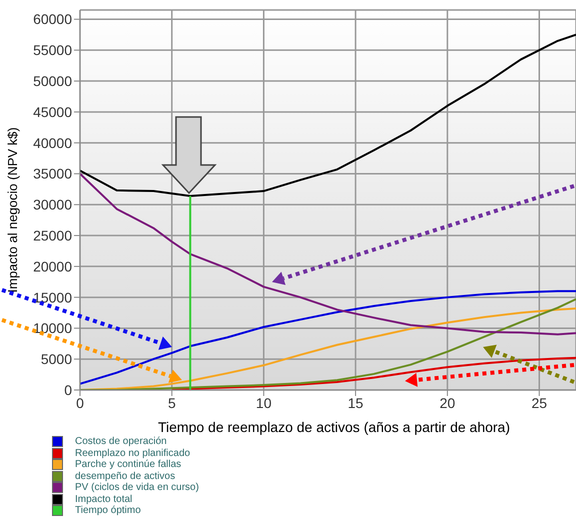 This screenshot has height=525, width=576. I want to click on x-tick-label: 15, so click(356, 402).